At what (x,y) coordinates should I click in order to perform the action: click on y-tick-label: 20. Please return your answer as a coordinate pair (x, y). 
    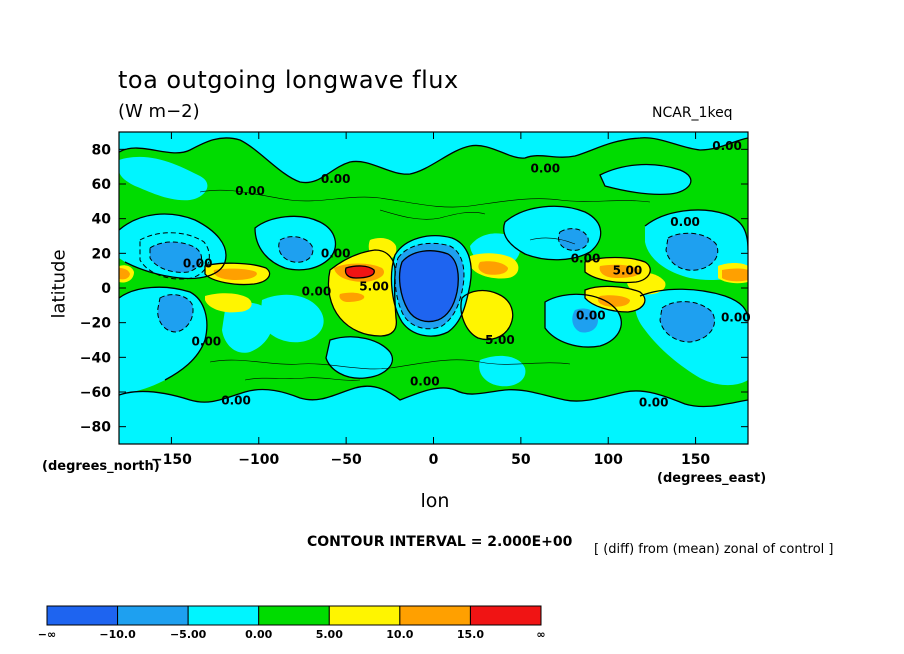
    Looking at the image, I should click on (102, 254).